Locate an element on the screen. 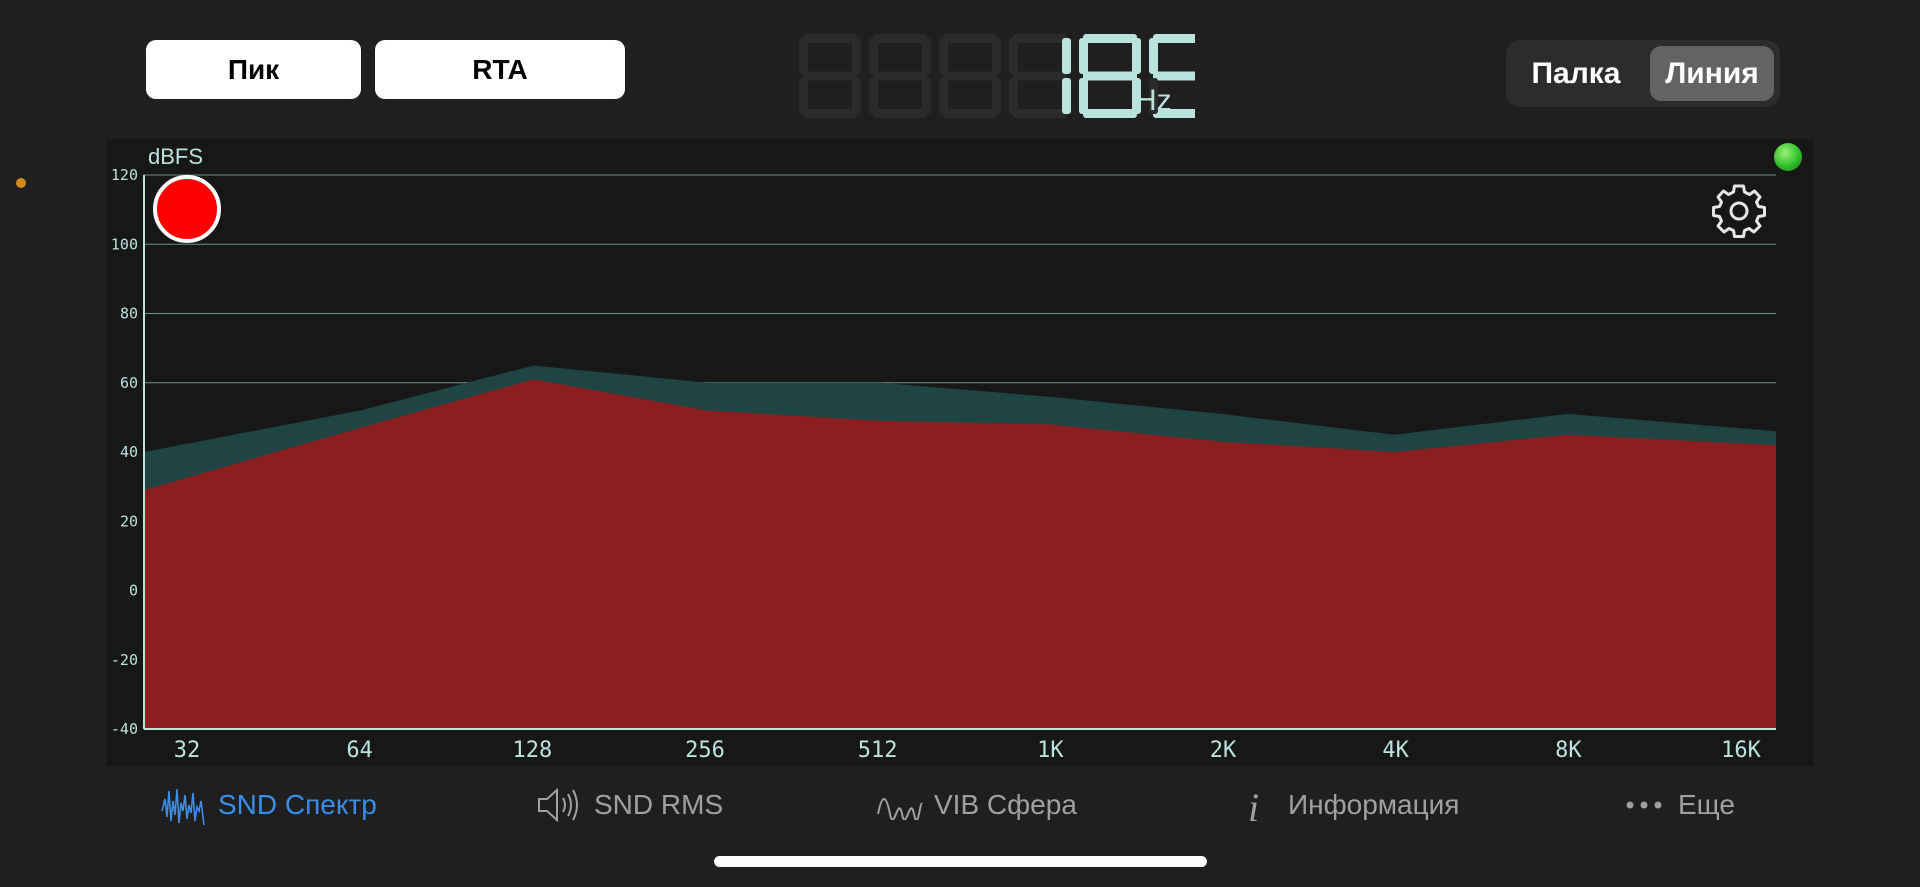  tab-snd-spectr: SND Спектр is located at coordinates (268, 805).